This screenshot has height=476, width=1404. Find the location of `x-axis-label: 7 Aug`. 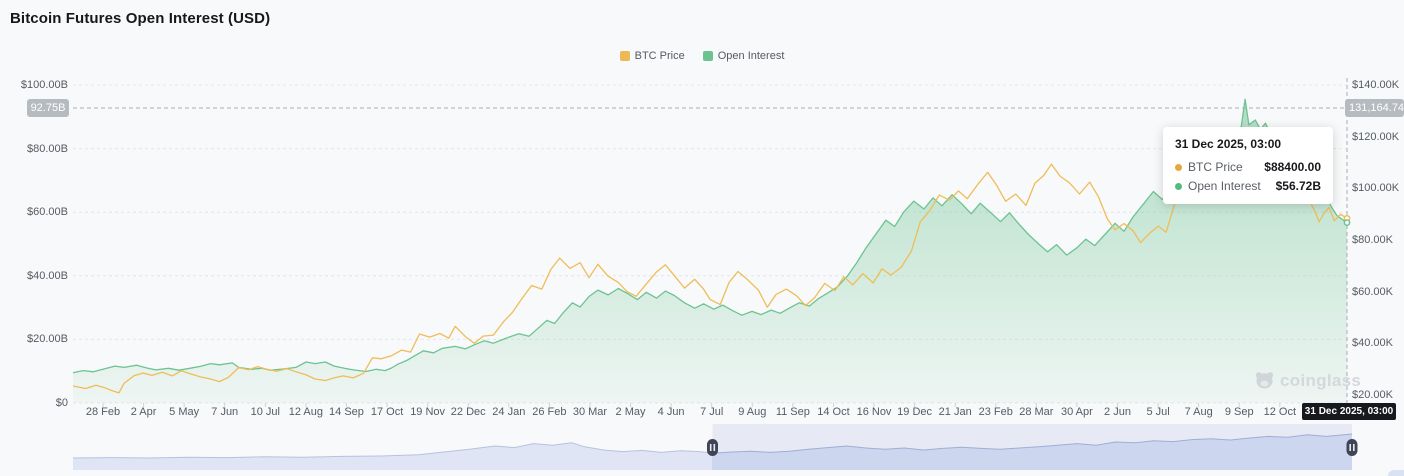

x-axis-label: 7 Aug is located at coordinates (1198, 412).